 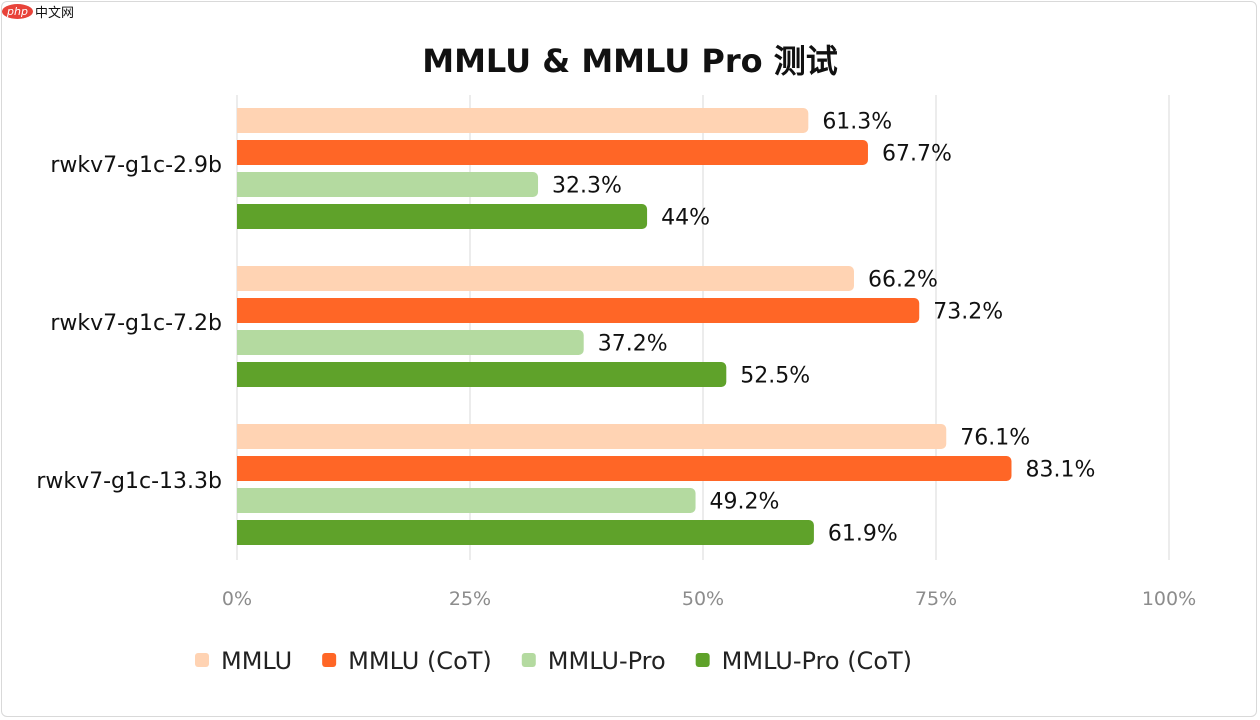 What do you see at coordinates (470, 599) in the screenshot?
I see `x-tick-label: 25%` at bounding box center [470, 599].